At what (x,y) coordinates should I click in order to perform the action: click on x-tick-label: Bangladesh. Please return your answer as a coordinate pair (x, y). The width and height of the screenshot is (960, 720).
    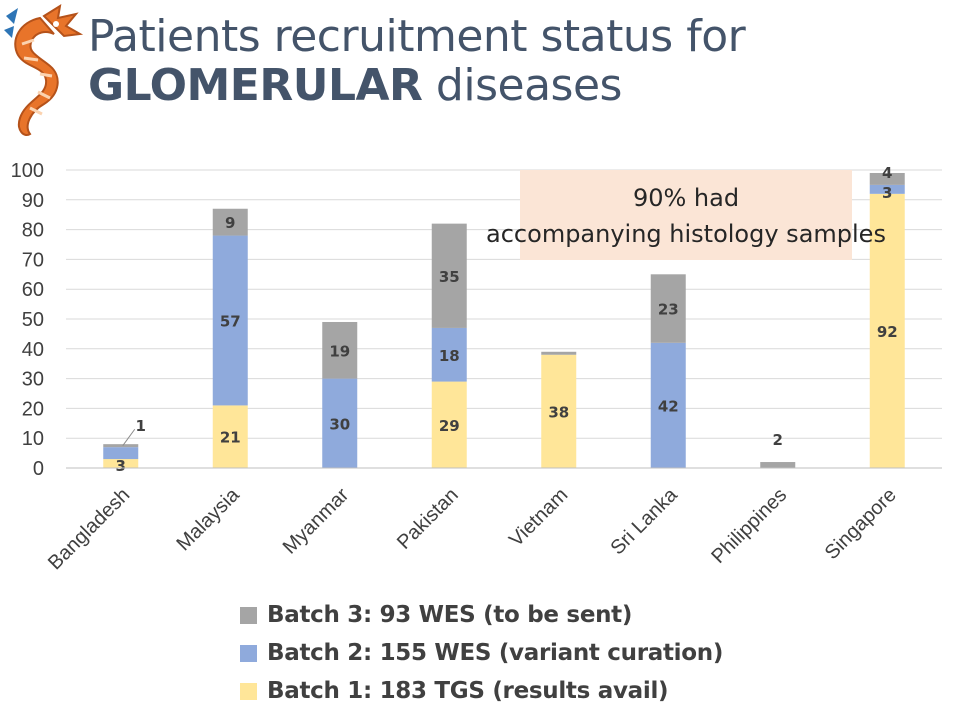
    Looking at the image, I should click on (89, 529).